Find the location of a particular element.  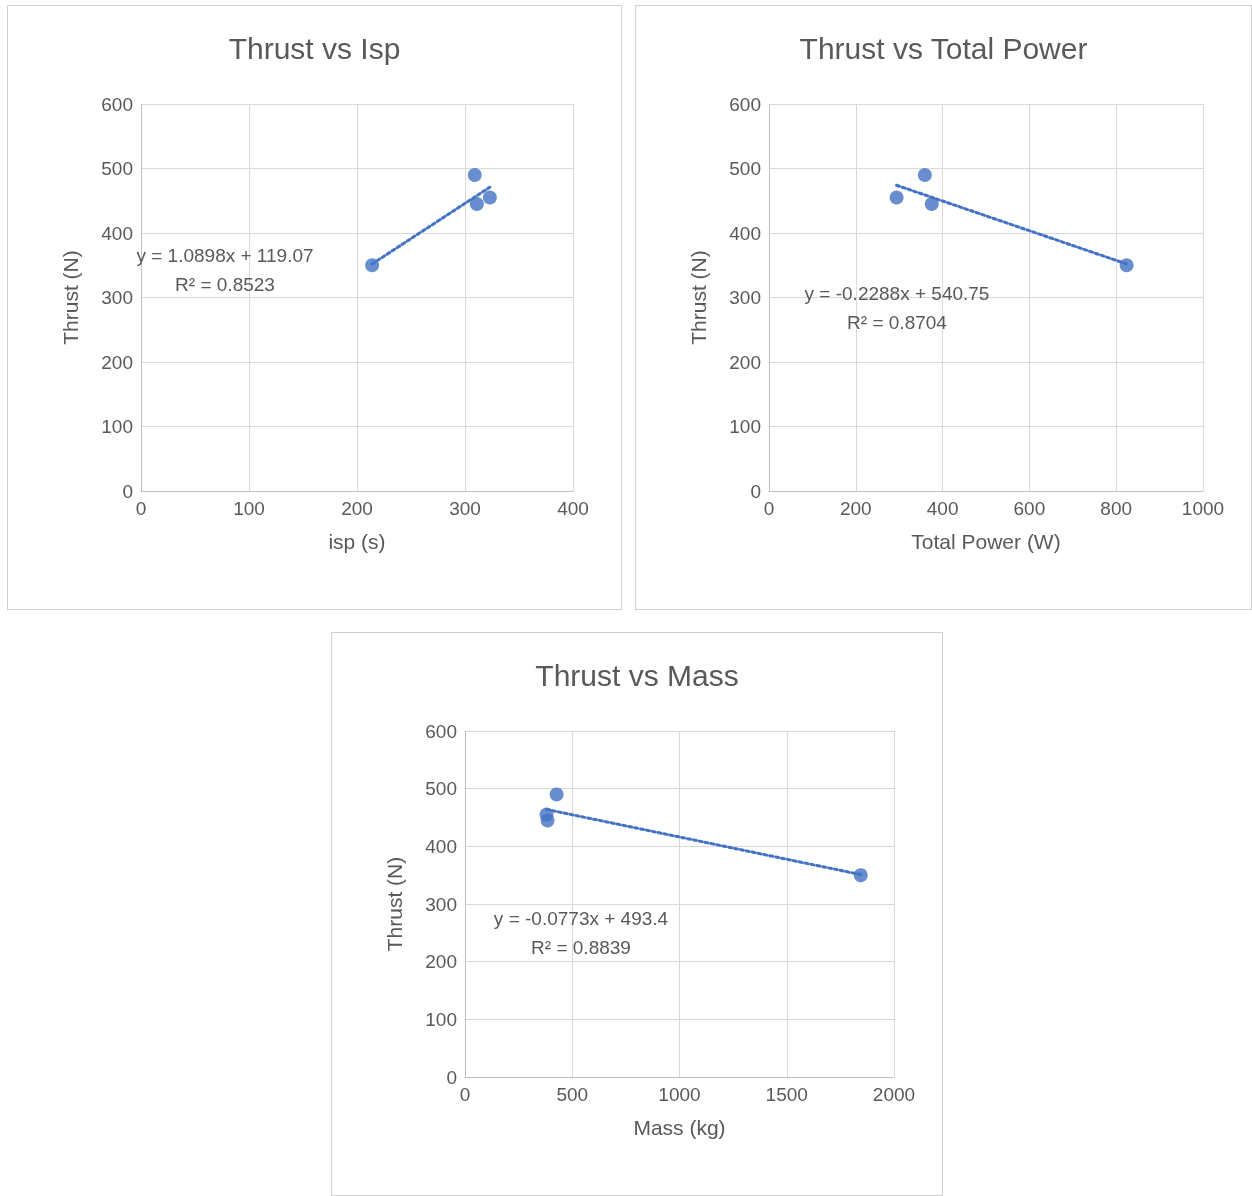

annotation: y = 1.0898x + 119.07 is located at coordinates (225, 255).